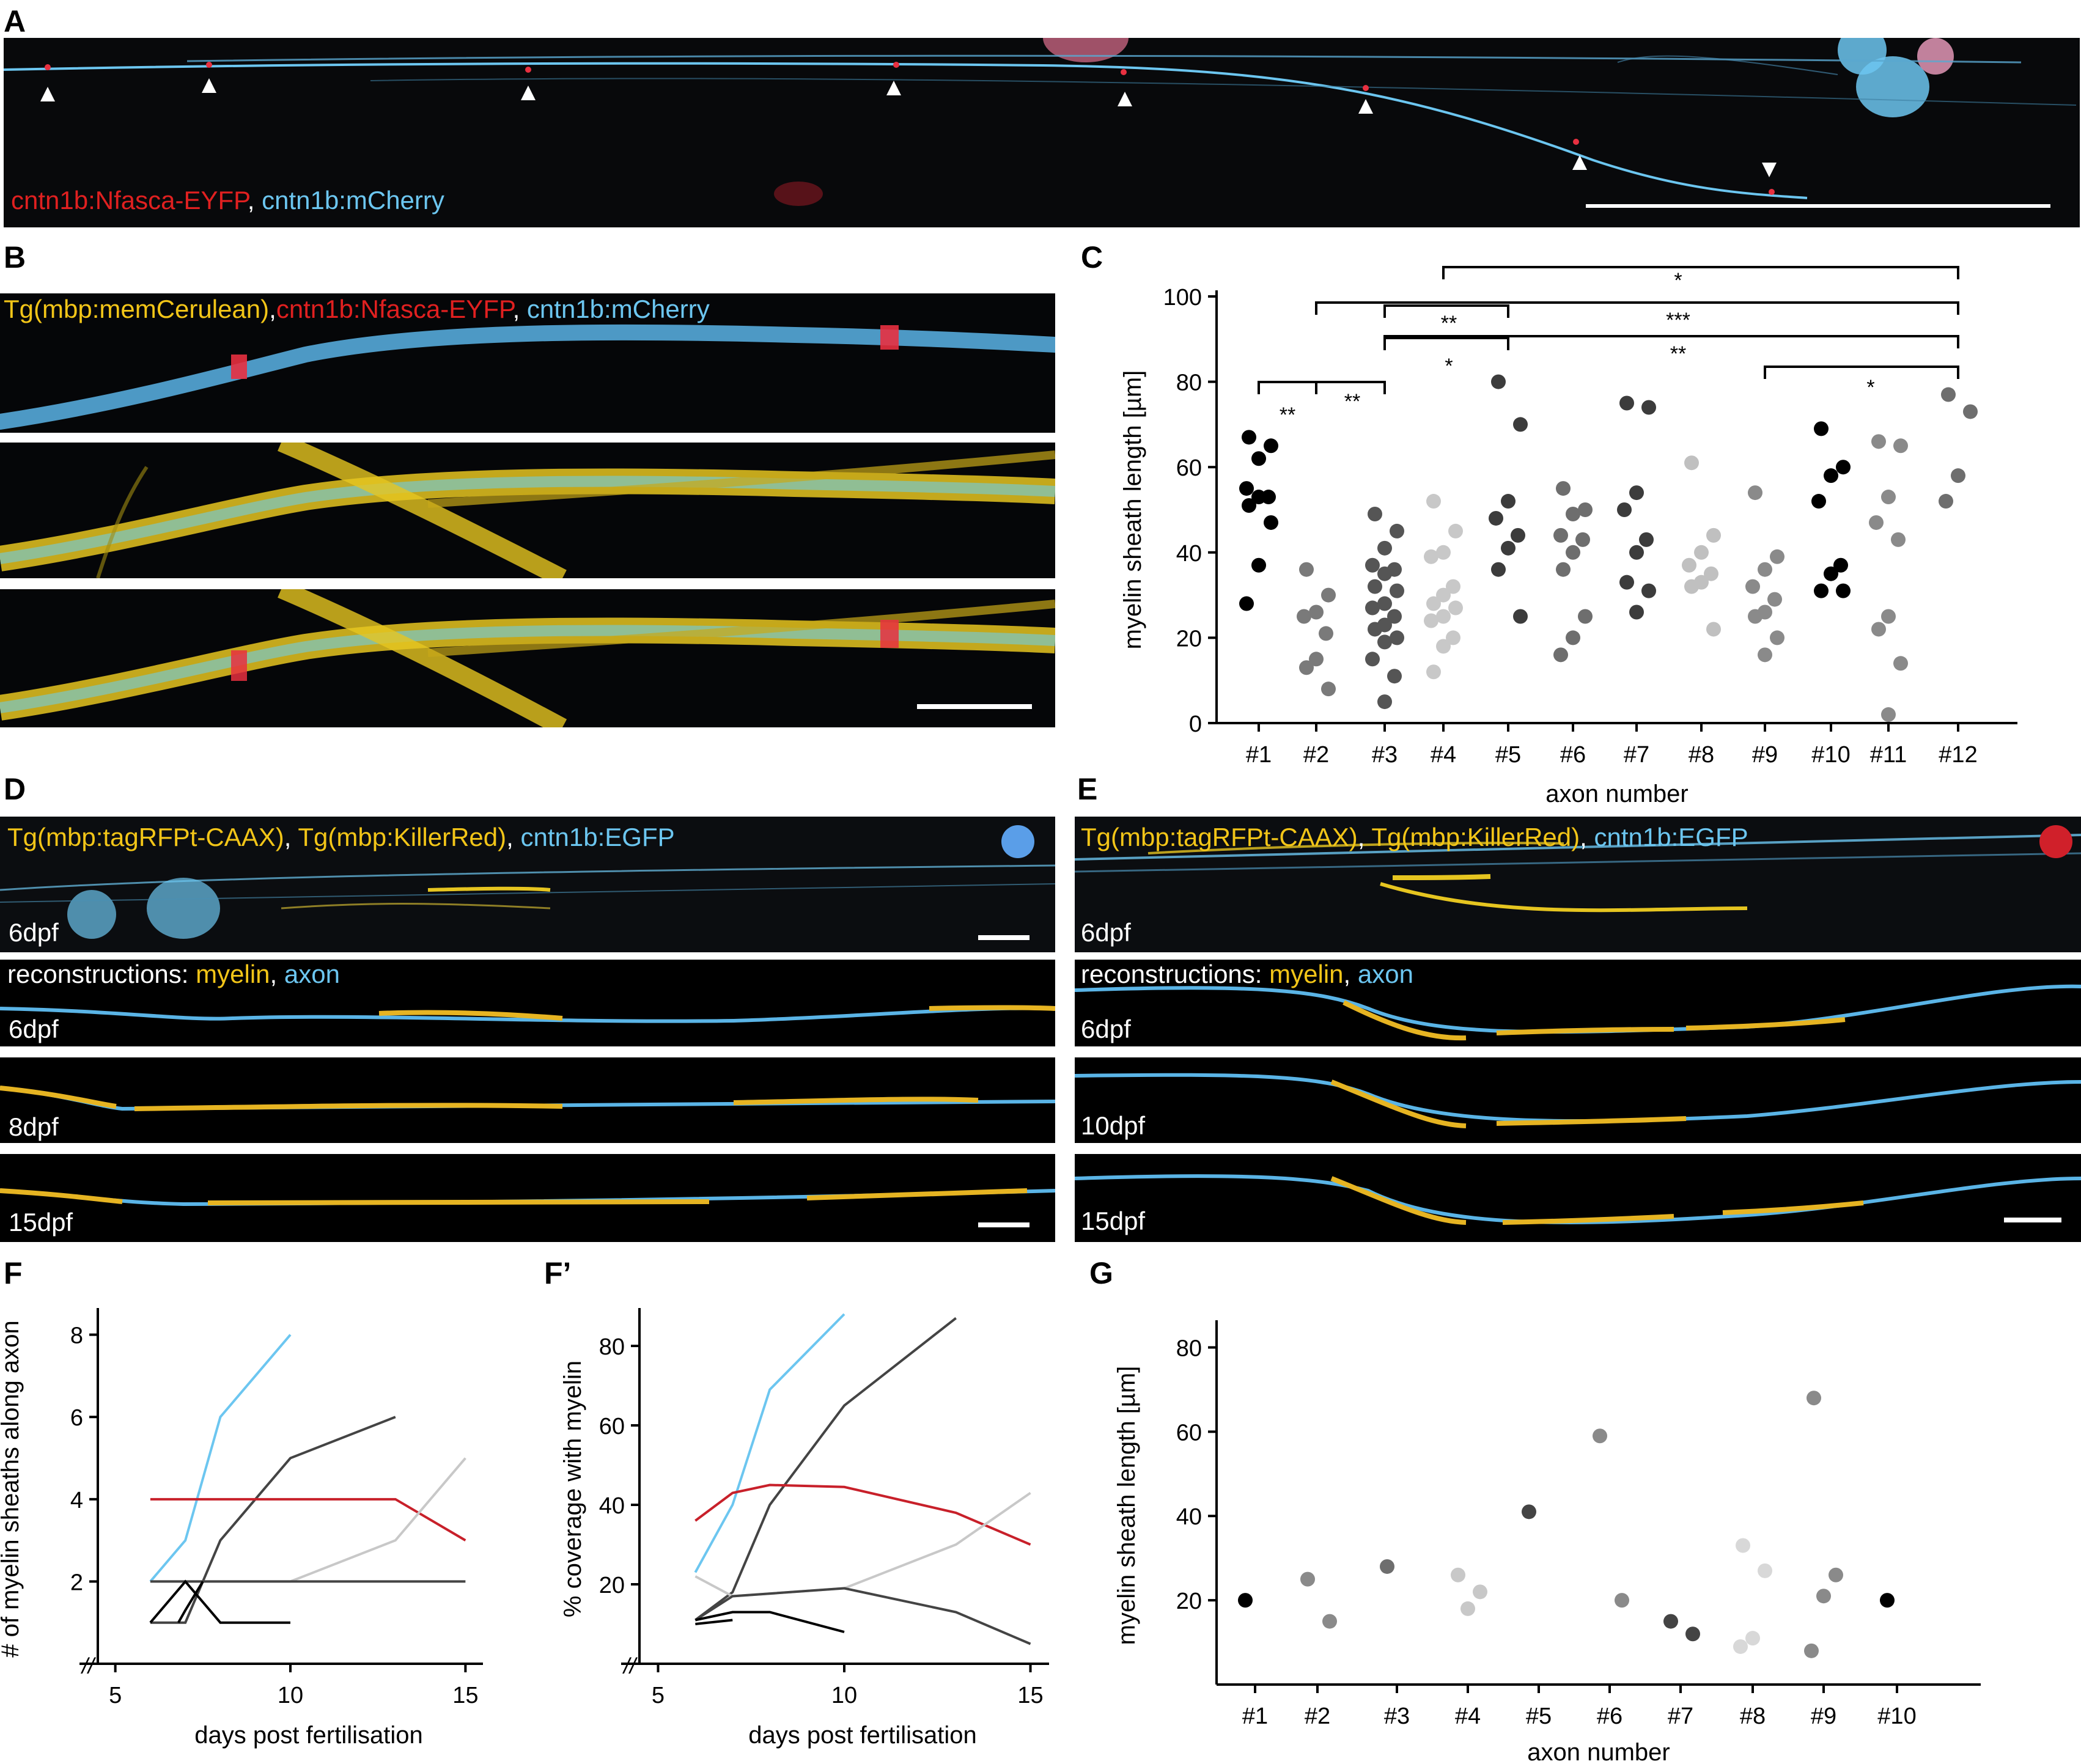 This screenshot has width=2081, height=1764. Describe the element at coordinates (1823, 1716) in the screenshot. I see `x-tick-label-G: #9` at that location.